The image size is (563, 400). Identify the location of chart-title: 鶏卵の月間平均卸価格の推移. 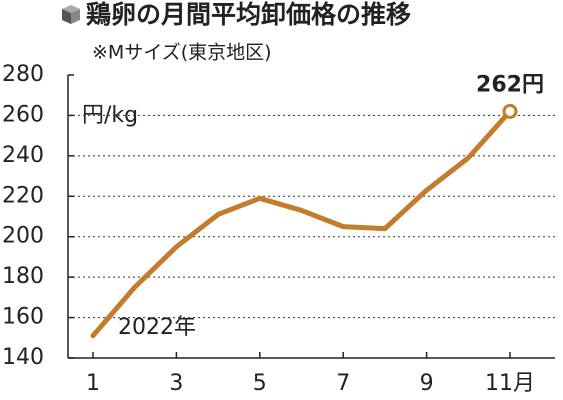
(248, 14).